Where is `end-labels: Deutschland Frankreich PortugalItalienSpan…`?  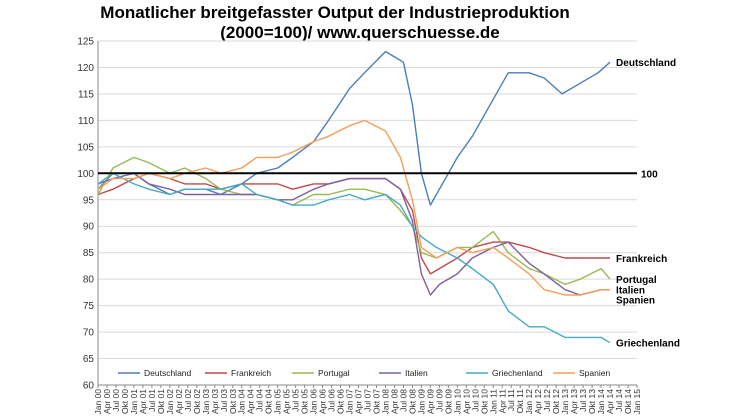 end-labels: Deutschland Frankreich PortugalItalienSpan… is located at coordinates (648, 203).